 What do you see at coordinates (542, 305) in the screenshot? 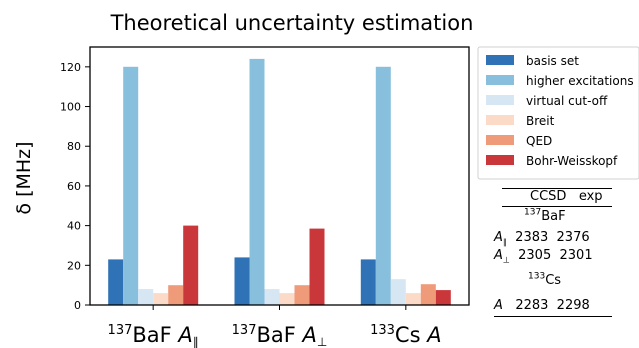
I see `table-row: A 2283 2298` at bounding box center [542, 305].